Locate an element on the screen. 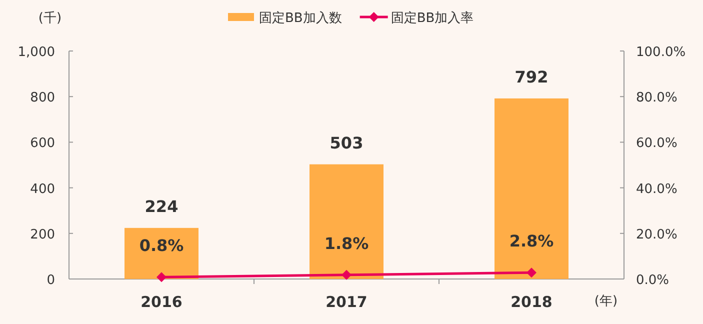 The width and height of the screenshot is (703, 324). data-label: 224 is located at coordinates (161, 206).